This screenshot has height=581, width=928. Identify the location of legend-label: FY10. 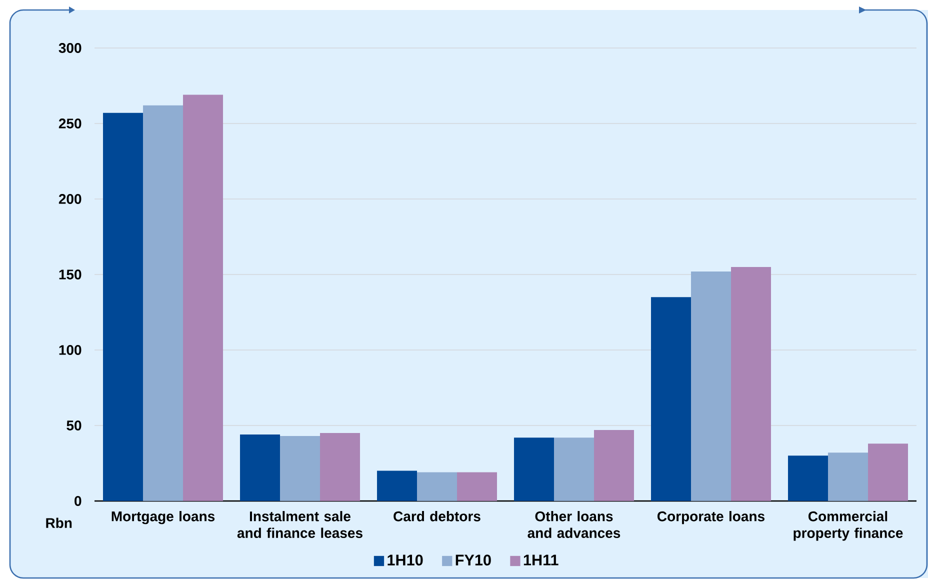
(473, 560).